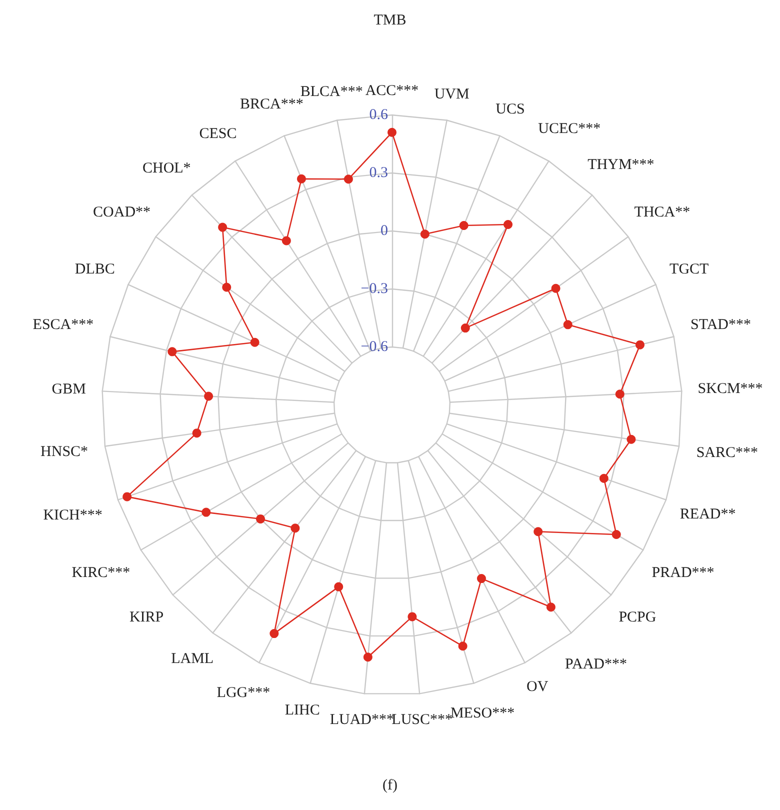 This screenshot has height=810, width=780. I want to click on spoke-label: THCA**, so click(662, 212).